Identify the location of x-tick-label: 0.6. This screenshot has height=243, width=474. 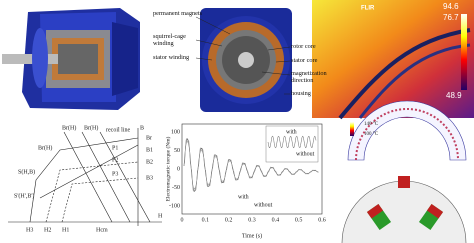
(322, 220).